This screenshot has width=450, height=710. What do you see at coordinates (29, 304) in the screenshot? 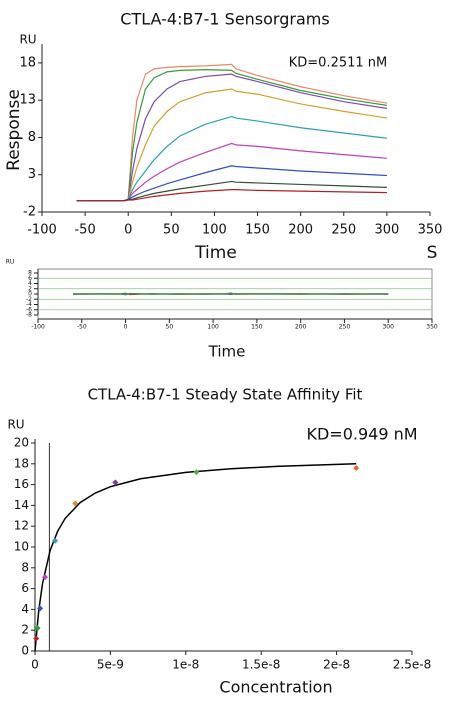
I see `y-tick-label: -4` at bounding box center [29, 304].